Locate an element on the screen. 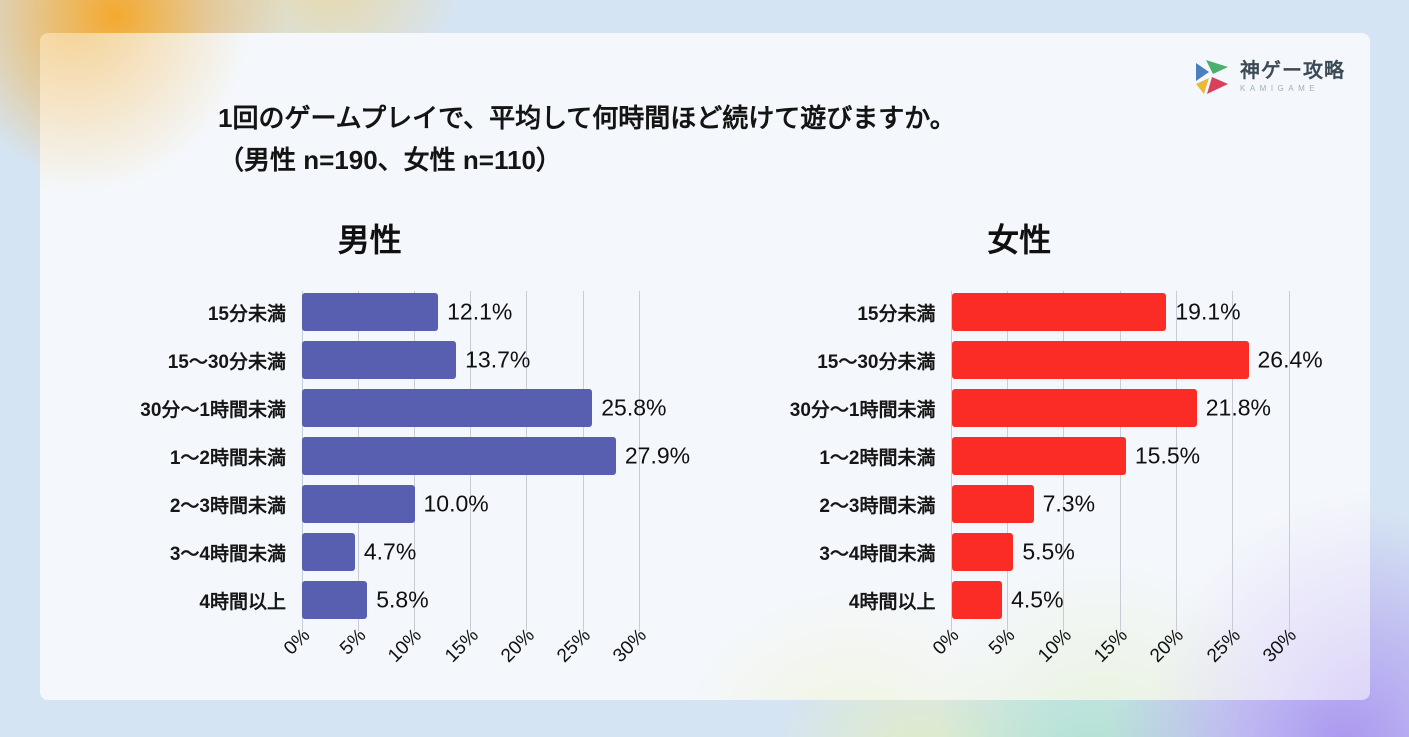 This screenshot has height=737, width=1409. bar-track: 13.7% is located at coordinates (471, 360).